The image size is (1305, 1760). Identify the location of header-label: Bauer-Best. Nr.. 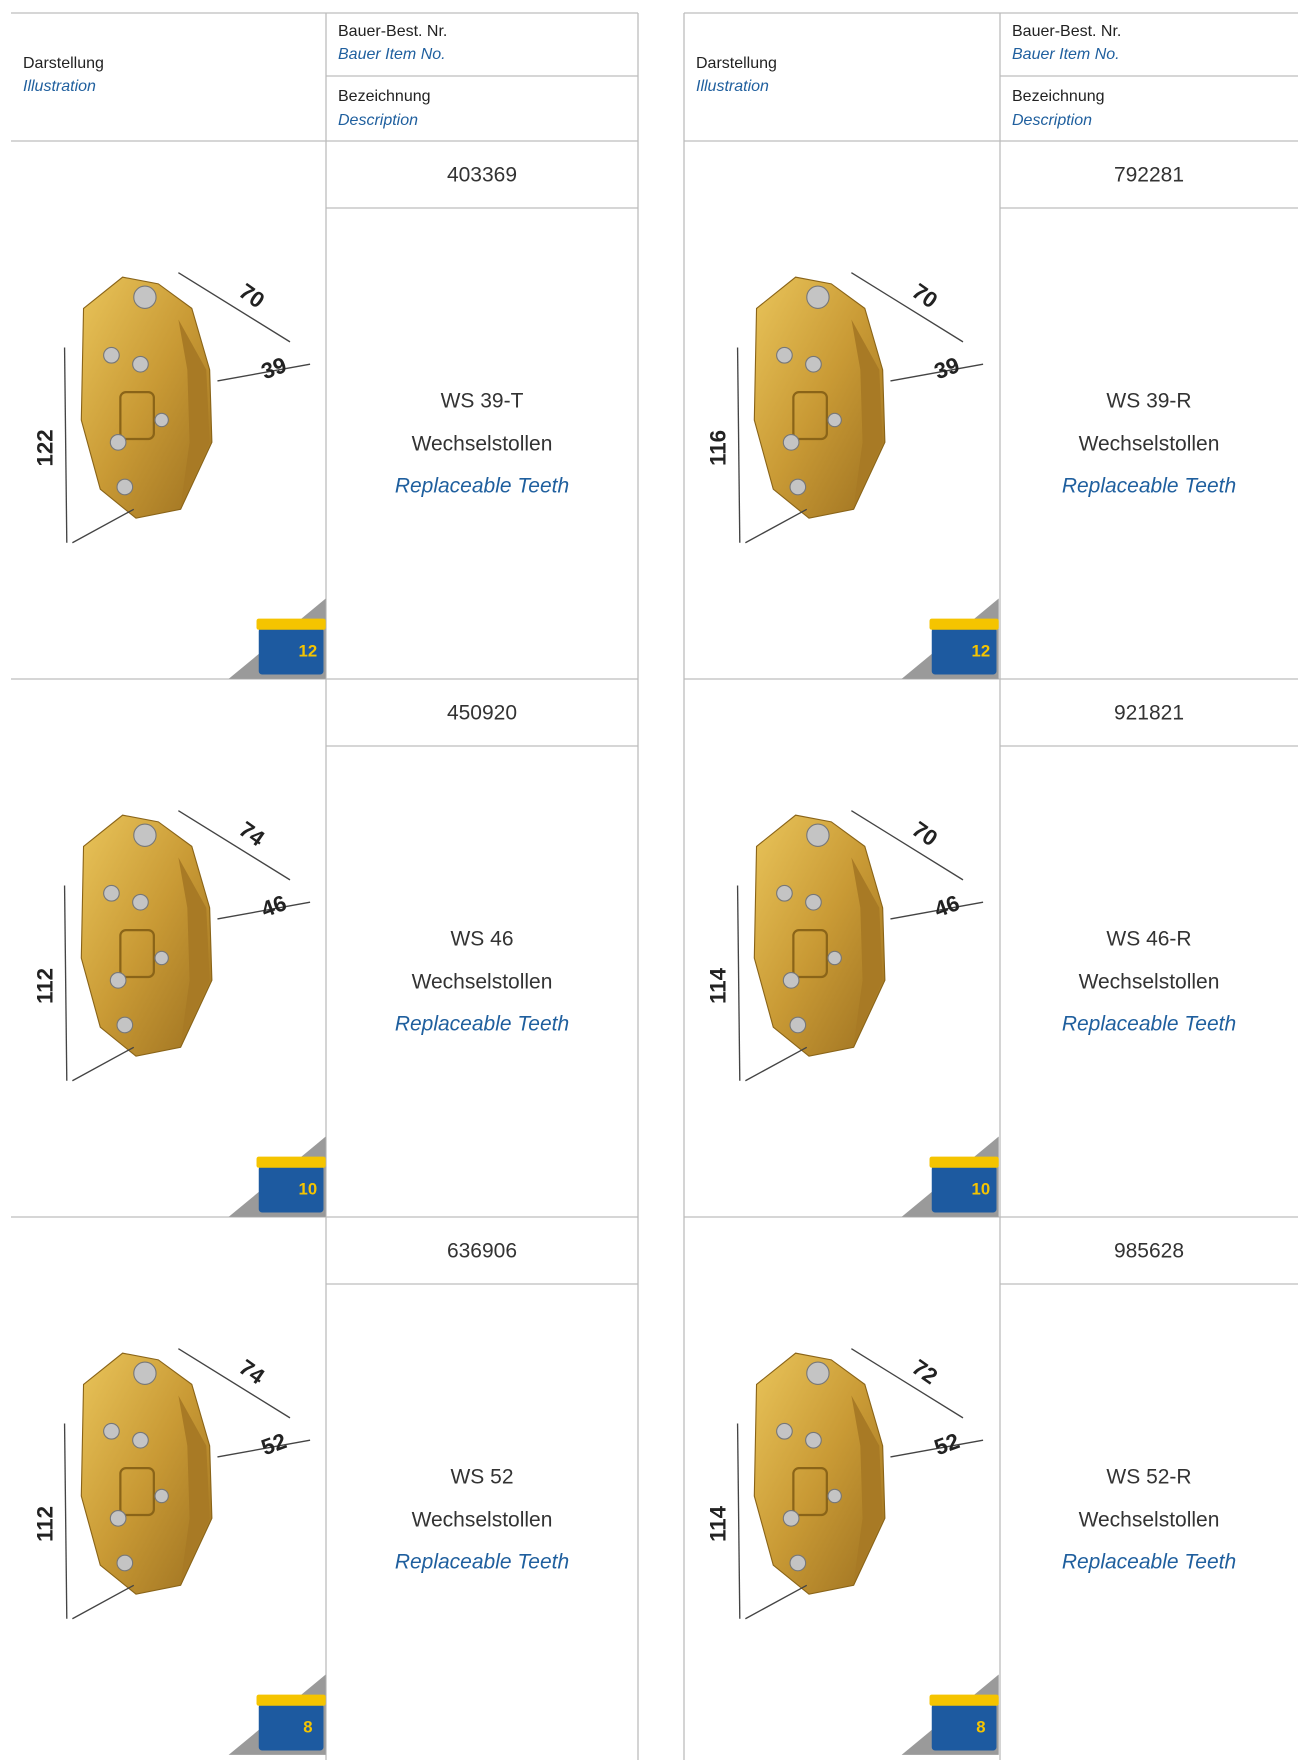
(392, 31).